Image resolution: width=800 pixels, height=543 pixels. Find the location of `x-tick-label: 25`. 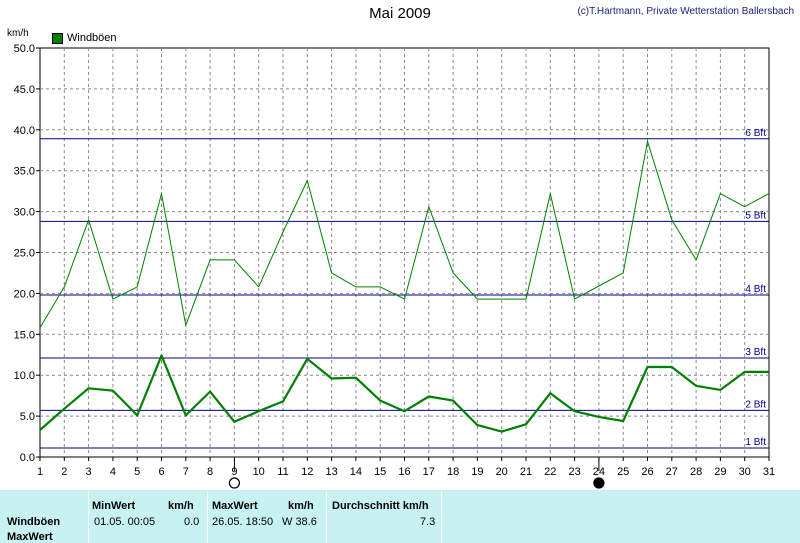

x-tick-label: 25 is located at coordinates (623, 472).